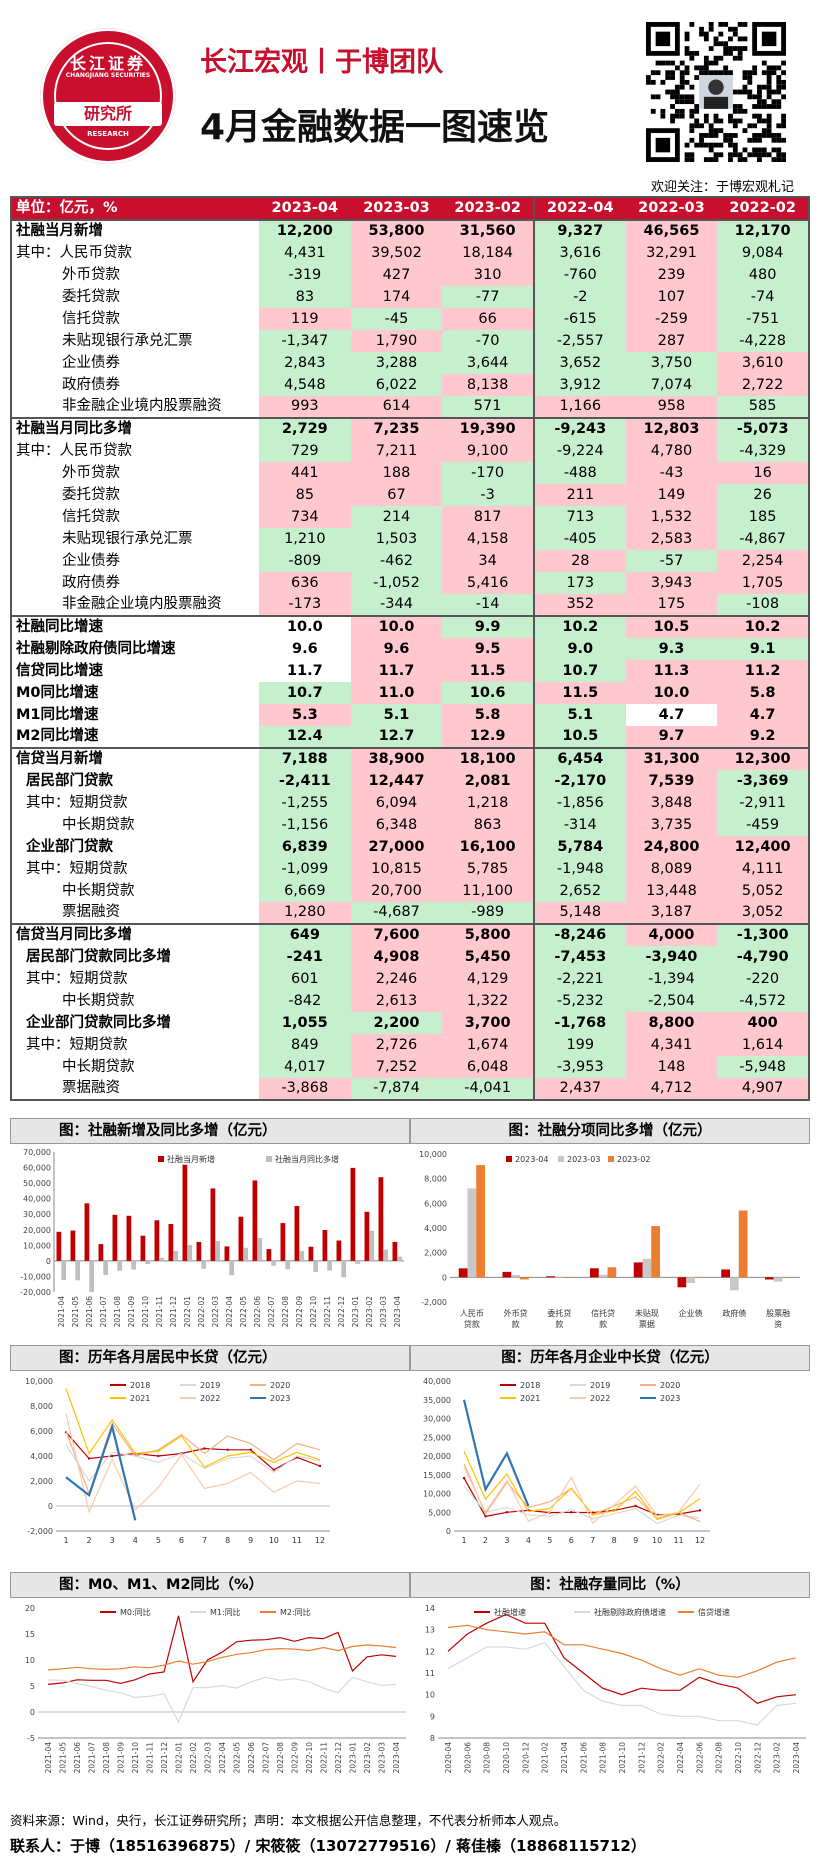 The image size is (820, 1859). Describe the element at coordinates (579, 297) in the screenshot. I see `value-cell: -2` at that location.